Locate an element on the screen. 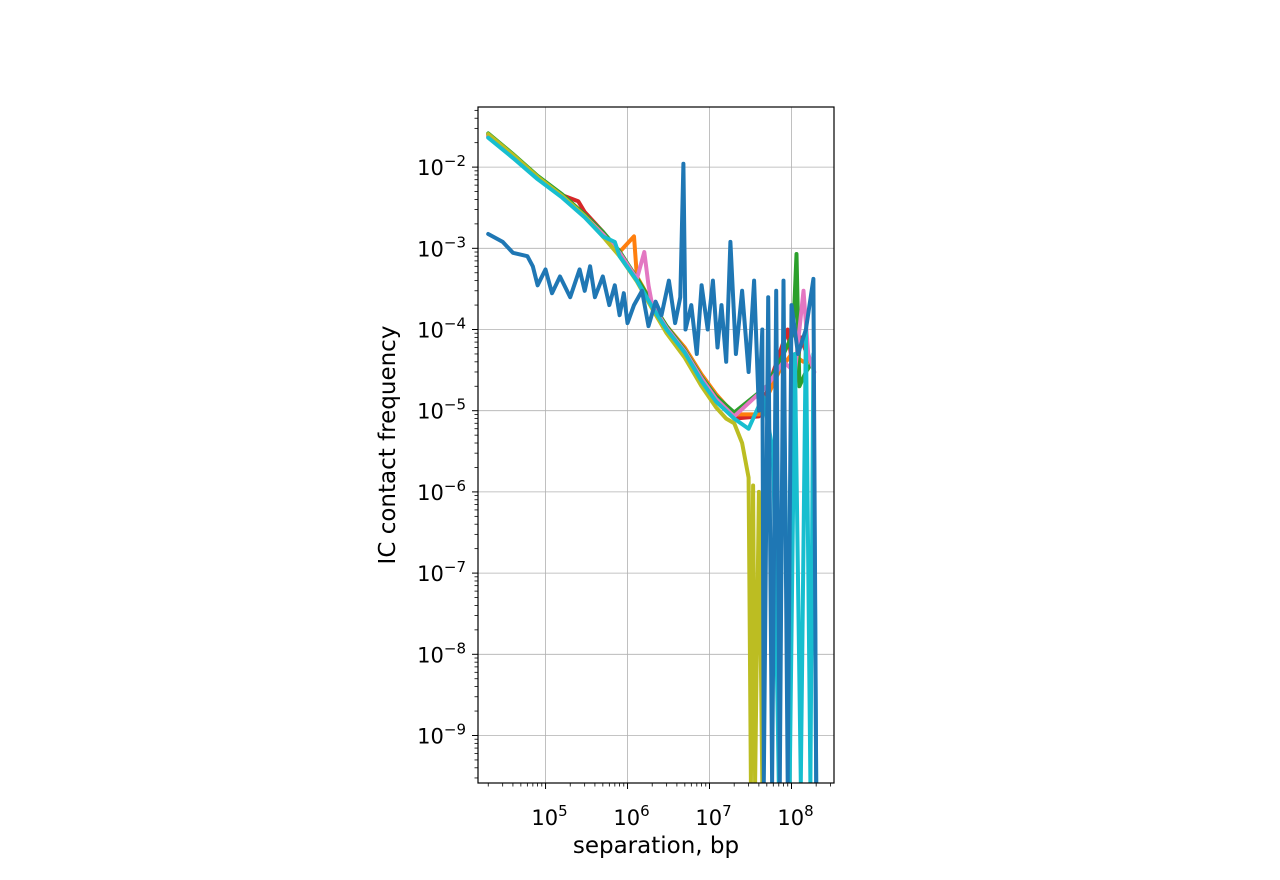  x-tick-labels: 10⁵ 10⁶ 10⁷ 10⁸ is located at coordinates (672, 816).